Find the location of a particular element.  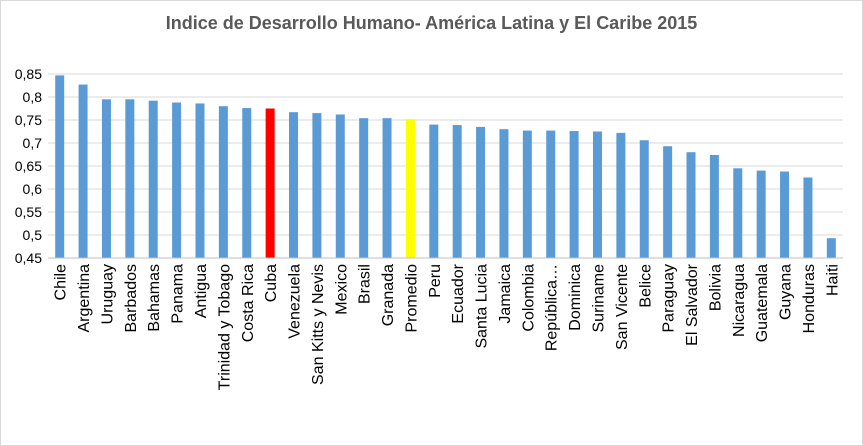

y-tick-label: 0,75 is located at coordinates (28, 120).